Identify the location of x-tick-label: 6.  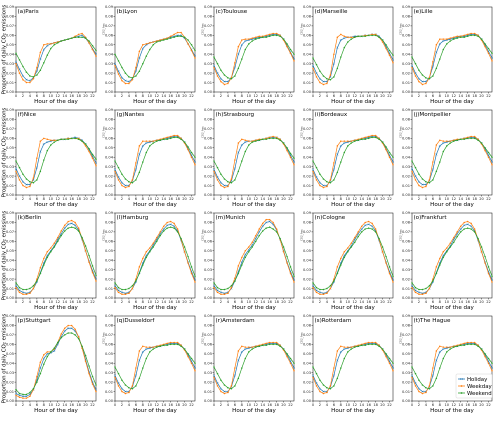
(37, 405).